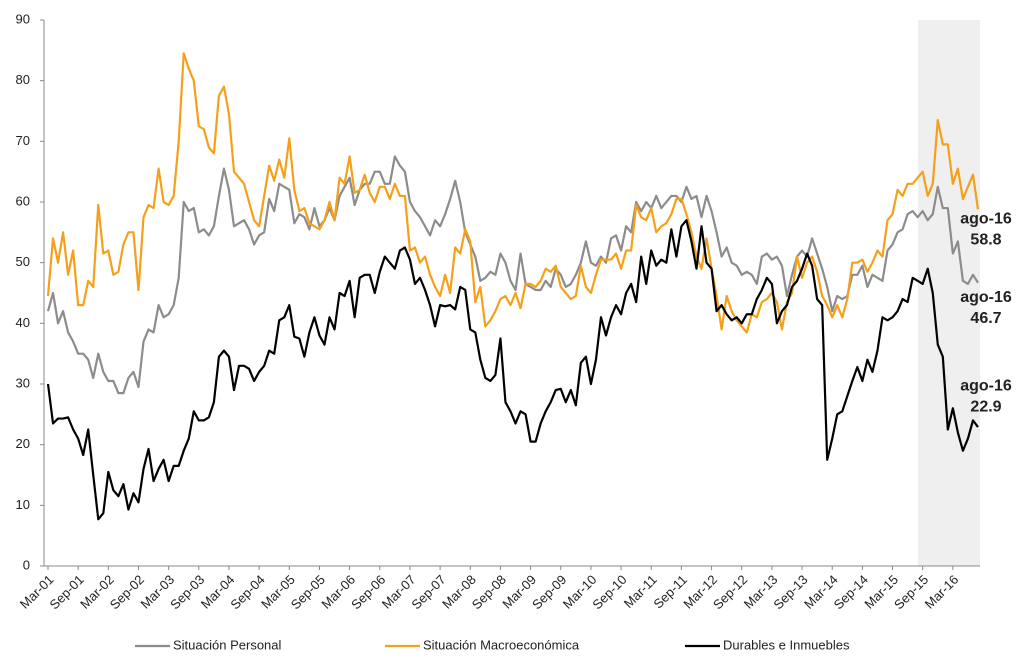  I want to click on x-tick-label: Sep-15, so click(911, 592).